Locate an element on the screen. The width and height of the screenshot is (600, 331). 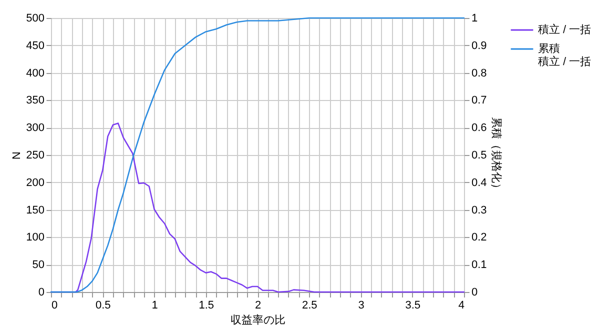
y2-tick-label: 0.5 is located at coordinates (479, 156).